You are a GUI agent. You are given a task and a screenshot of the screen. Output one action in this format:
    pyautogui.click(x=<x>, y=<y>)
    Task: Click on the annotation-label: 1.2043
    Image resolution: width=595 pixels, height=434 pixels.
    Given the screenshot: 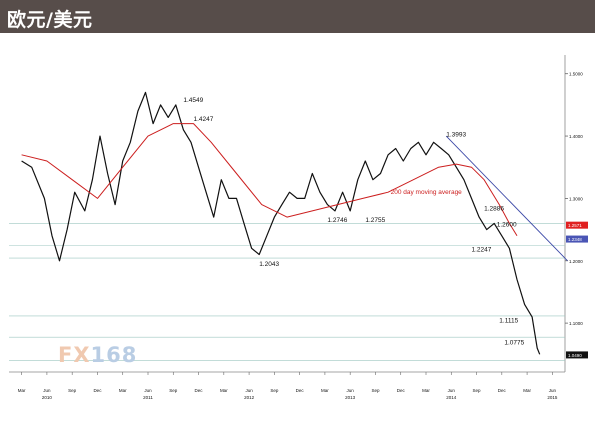 What is the action you would take?
    pyautogui.click(x=269, y=264)
    